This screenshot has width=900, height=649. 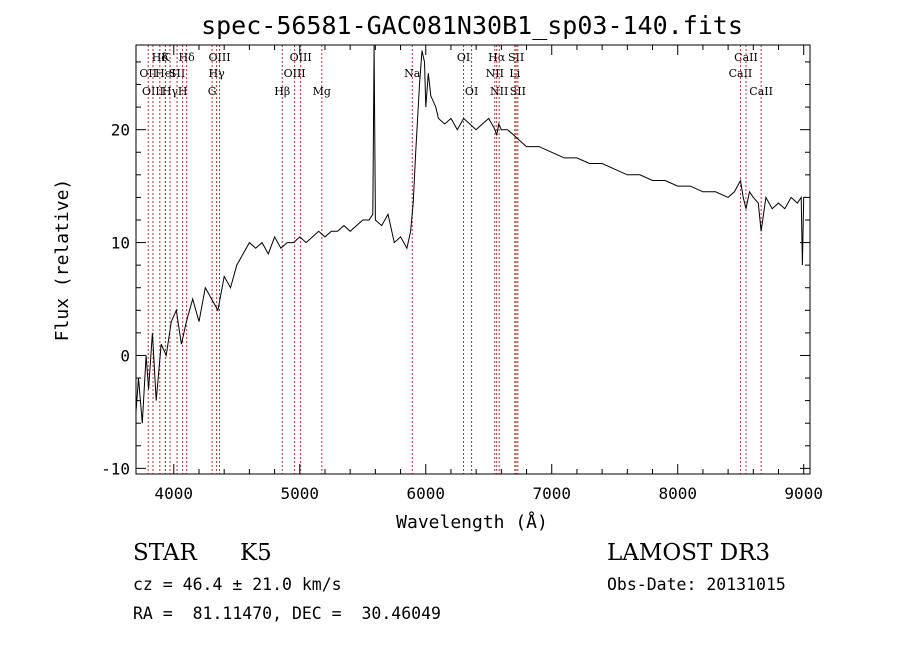 I want to click on y-tick-label-3: 20, so click(x=120, y=130).